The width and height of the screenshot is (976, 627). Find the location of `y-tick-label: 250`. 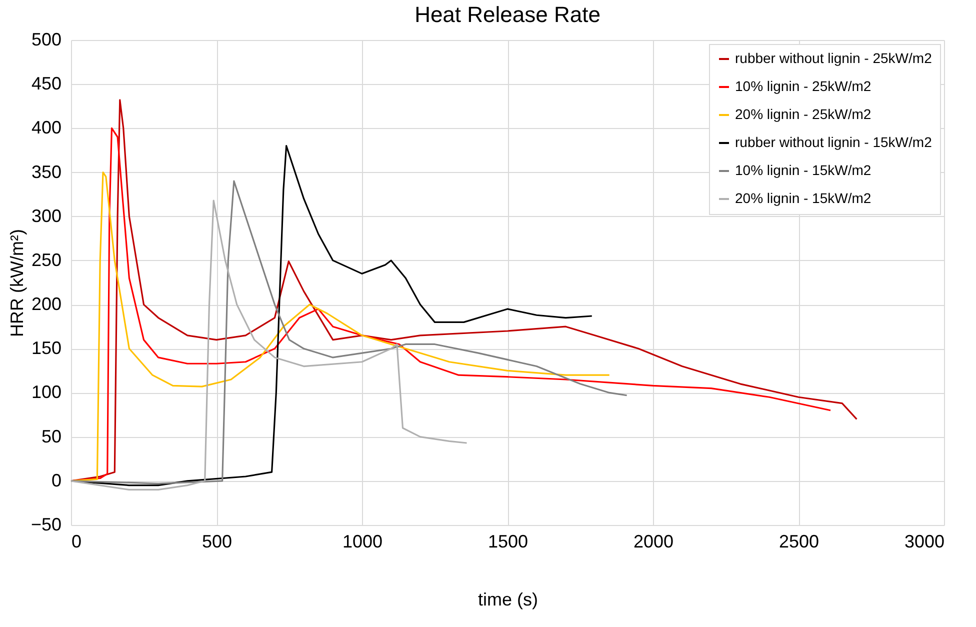

y-tick-label: 250 is located at coordinates (46, 260).